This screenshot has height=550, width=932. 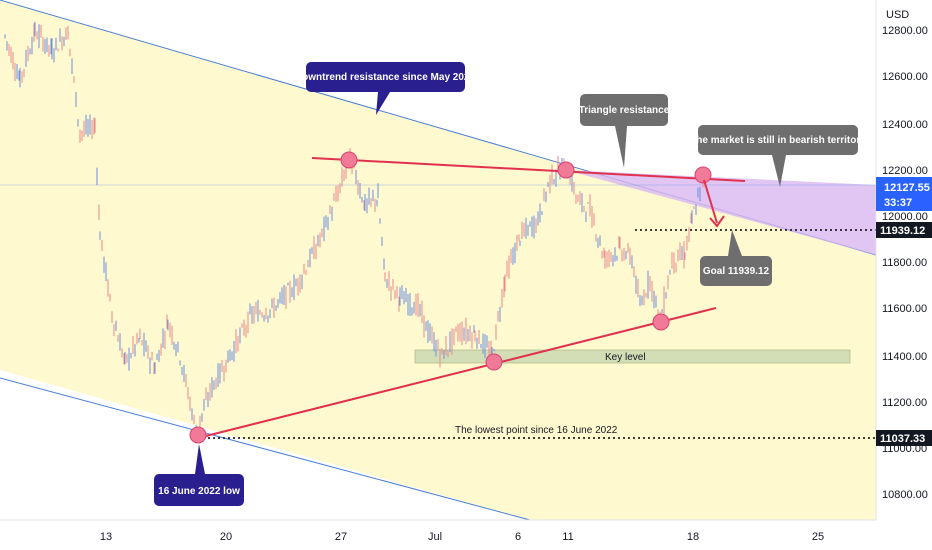 I want to click on last-price-tag: 12127.55 33:37, so click(x=904, y=194).